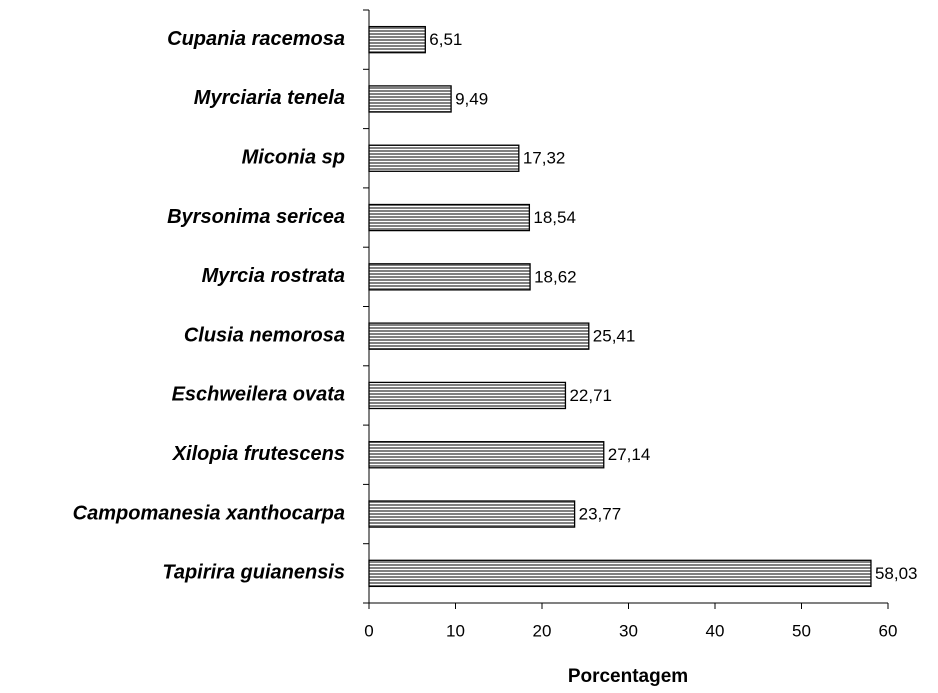 The width and height of the screenshot is (938, 693). What do you see at coordinates (445, 39) in the screenshot?
I see `value-label: 6,51` at bounding box center [445, 39].